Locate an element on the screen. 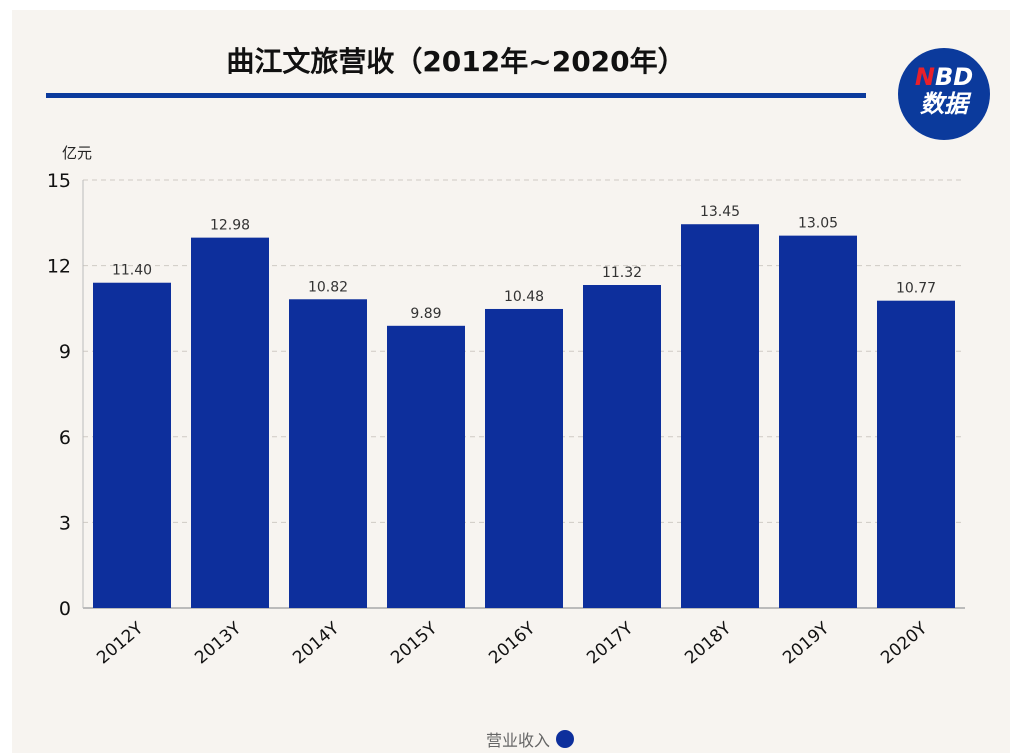  y-tick-label: 6 is located at coordinates (65, 438).